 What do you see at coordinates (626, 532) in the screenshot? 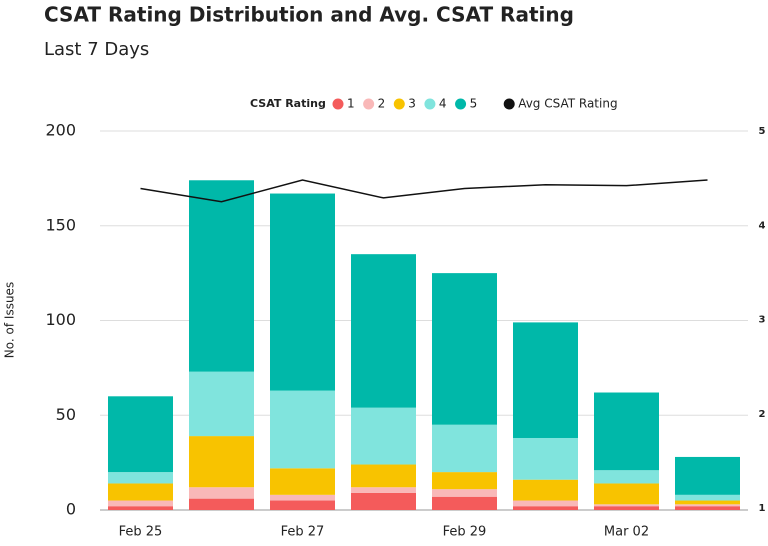
I see `x-tick-label: Mar 02` at bounding box center [626, 532].